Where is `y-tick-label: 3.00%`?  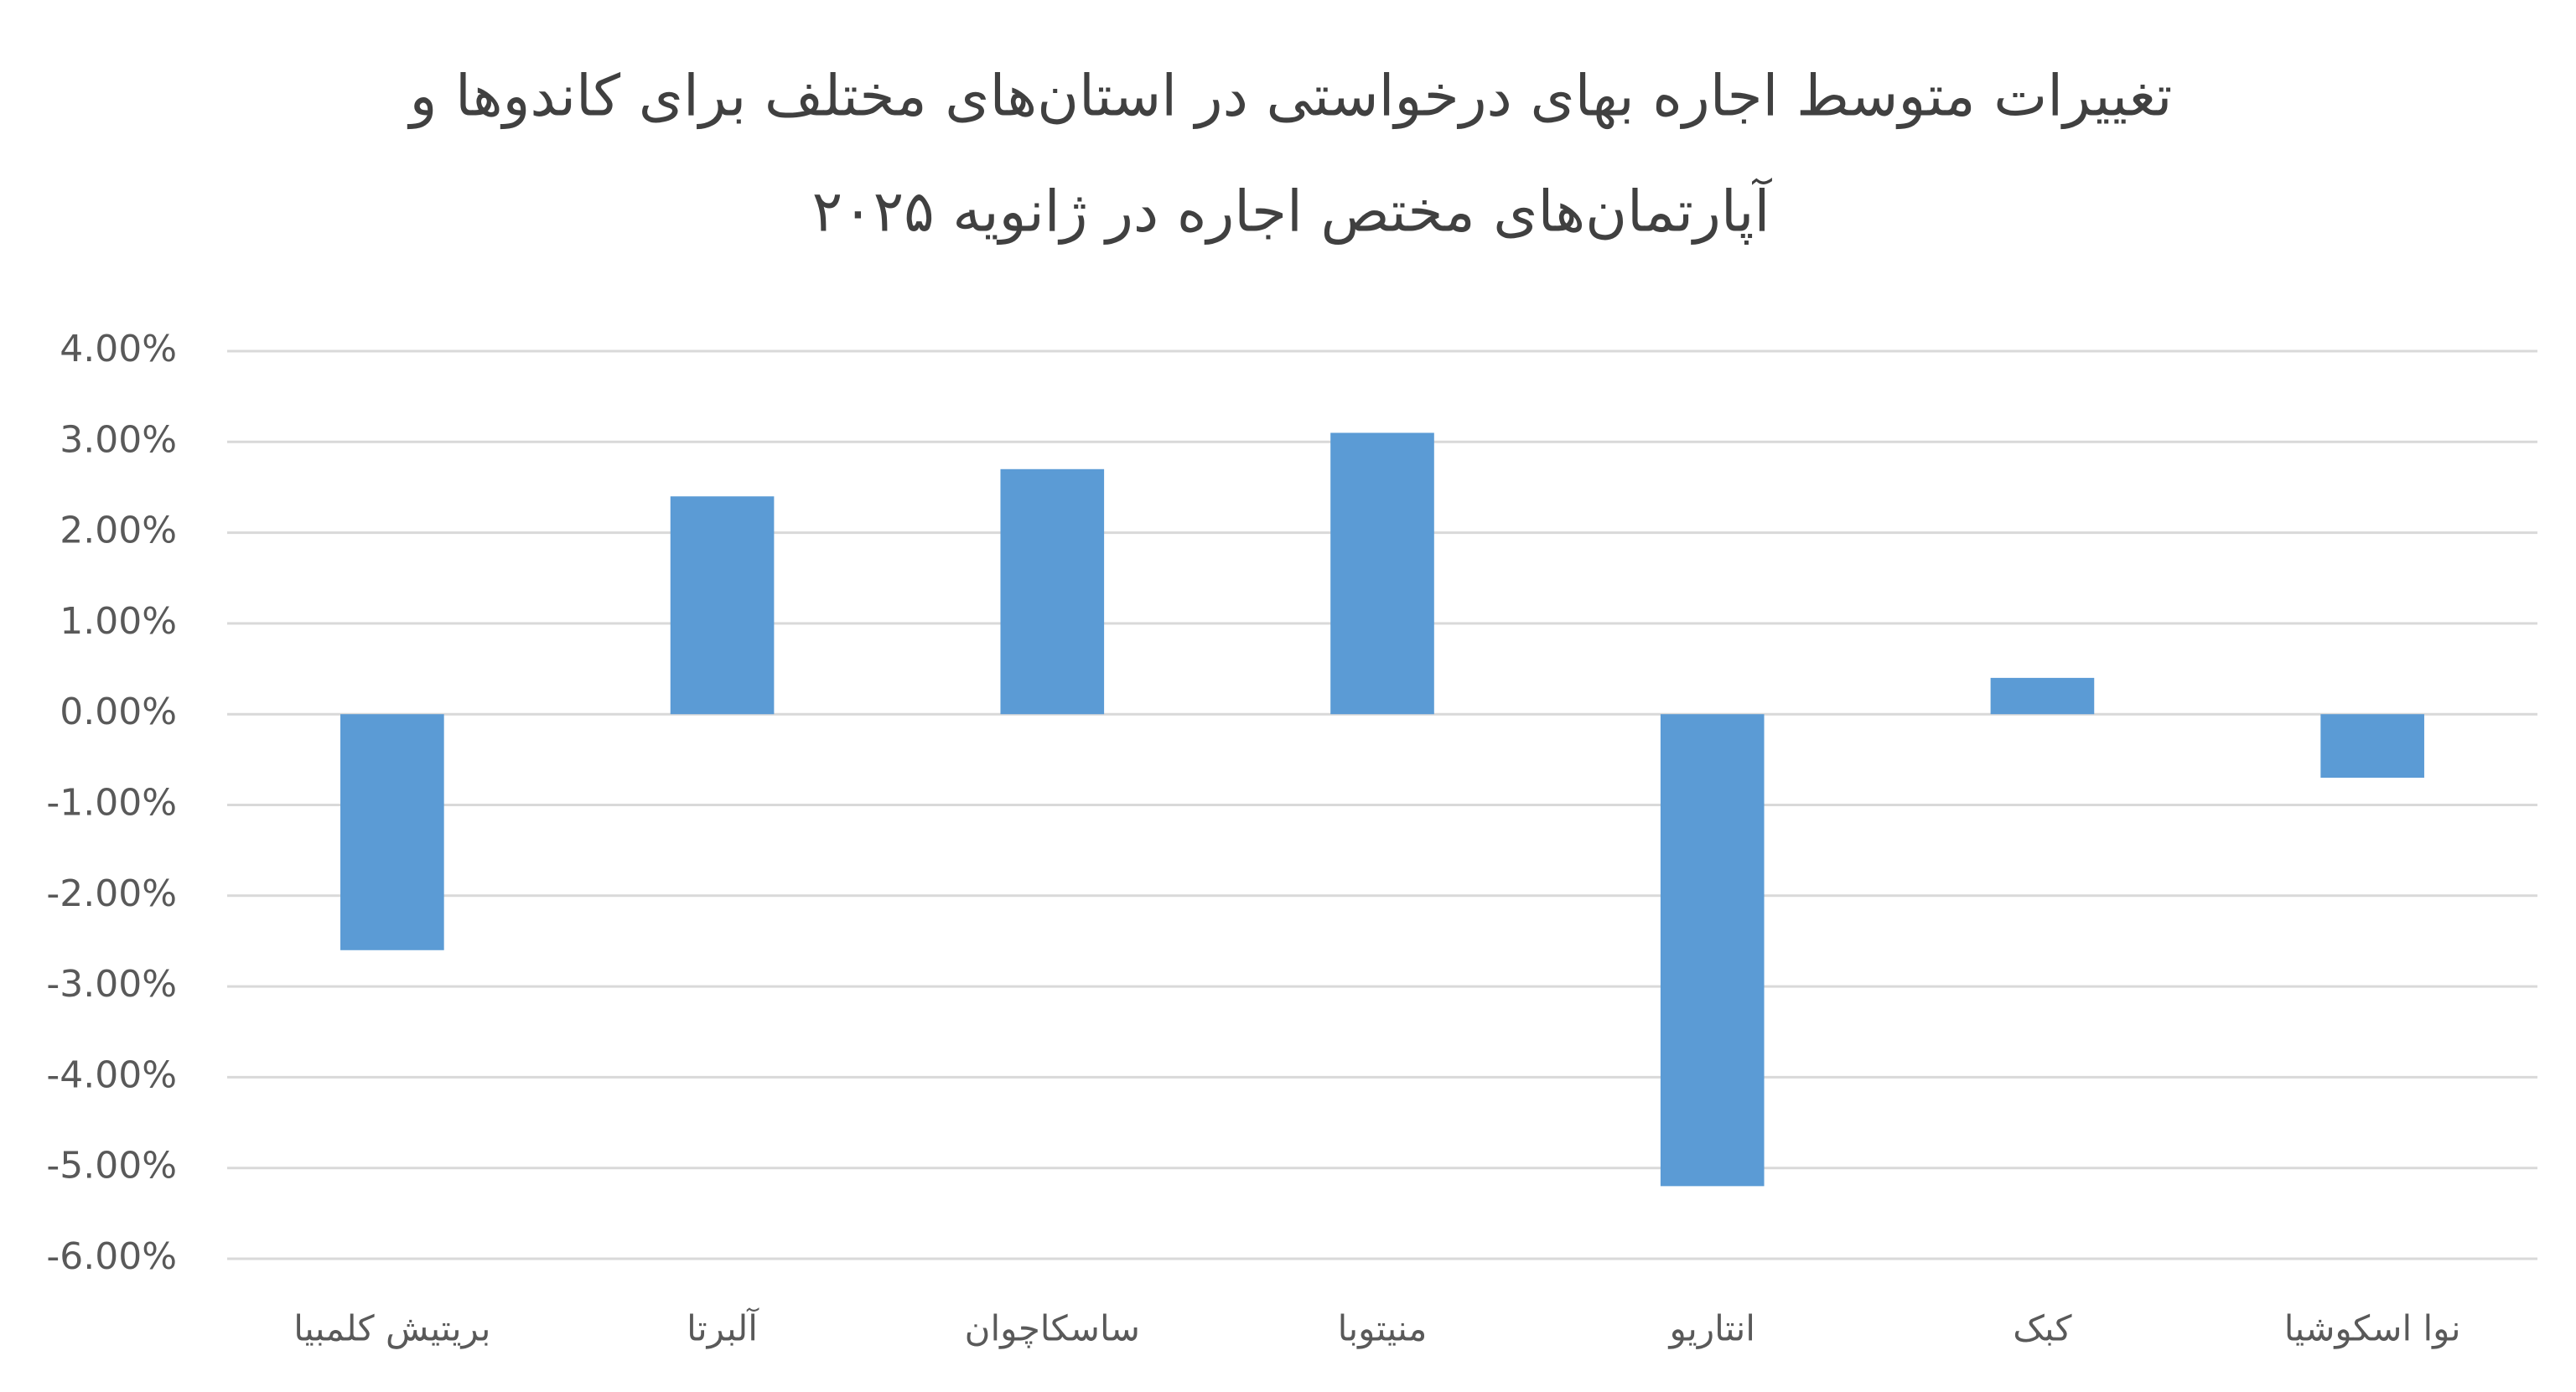 y-tick-label: 3.00% is located at coordinates (119, 440).